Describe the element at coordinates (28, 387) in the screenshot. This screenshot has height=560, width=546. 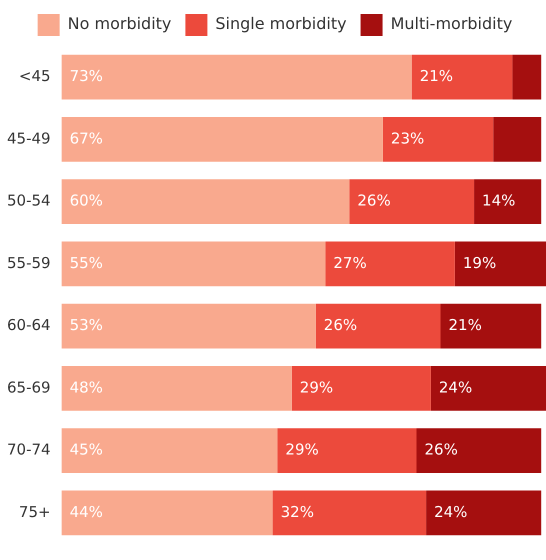
I see `y-tick-label: 65-69` at that location.